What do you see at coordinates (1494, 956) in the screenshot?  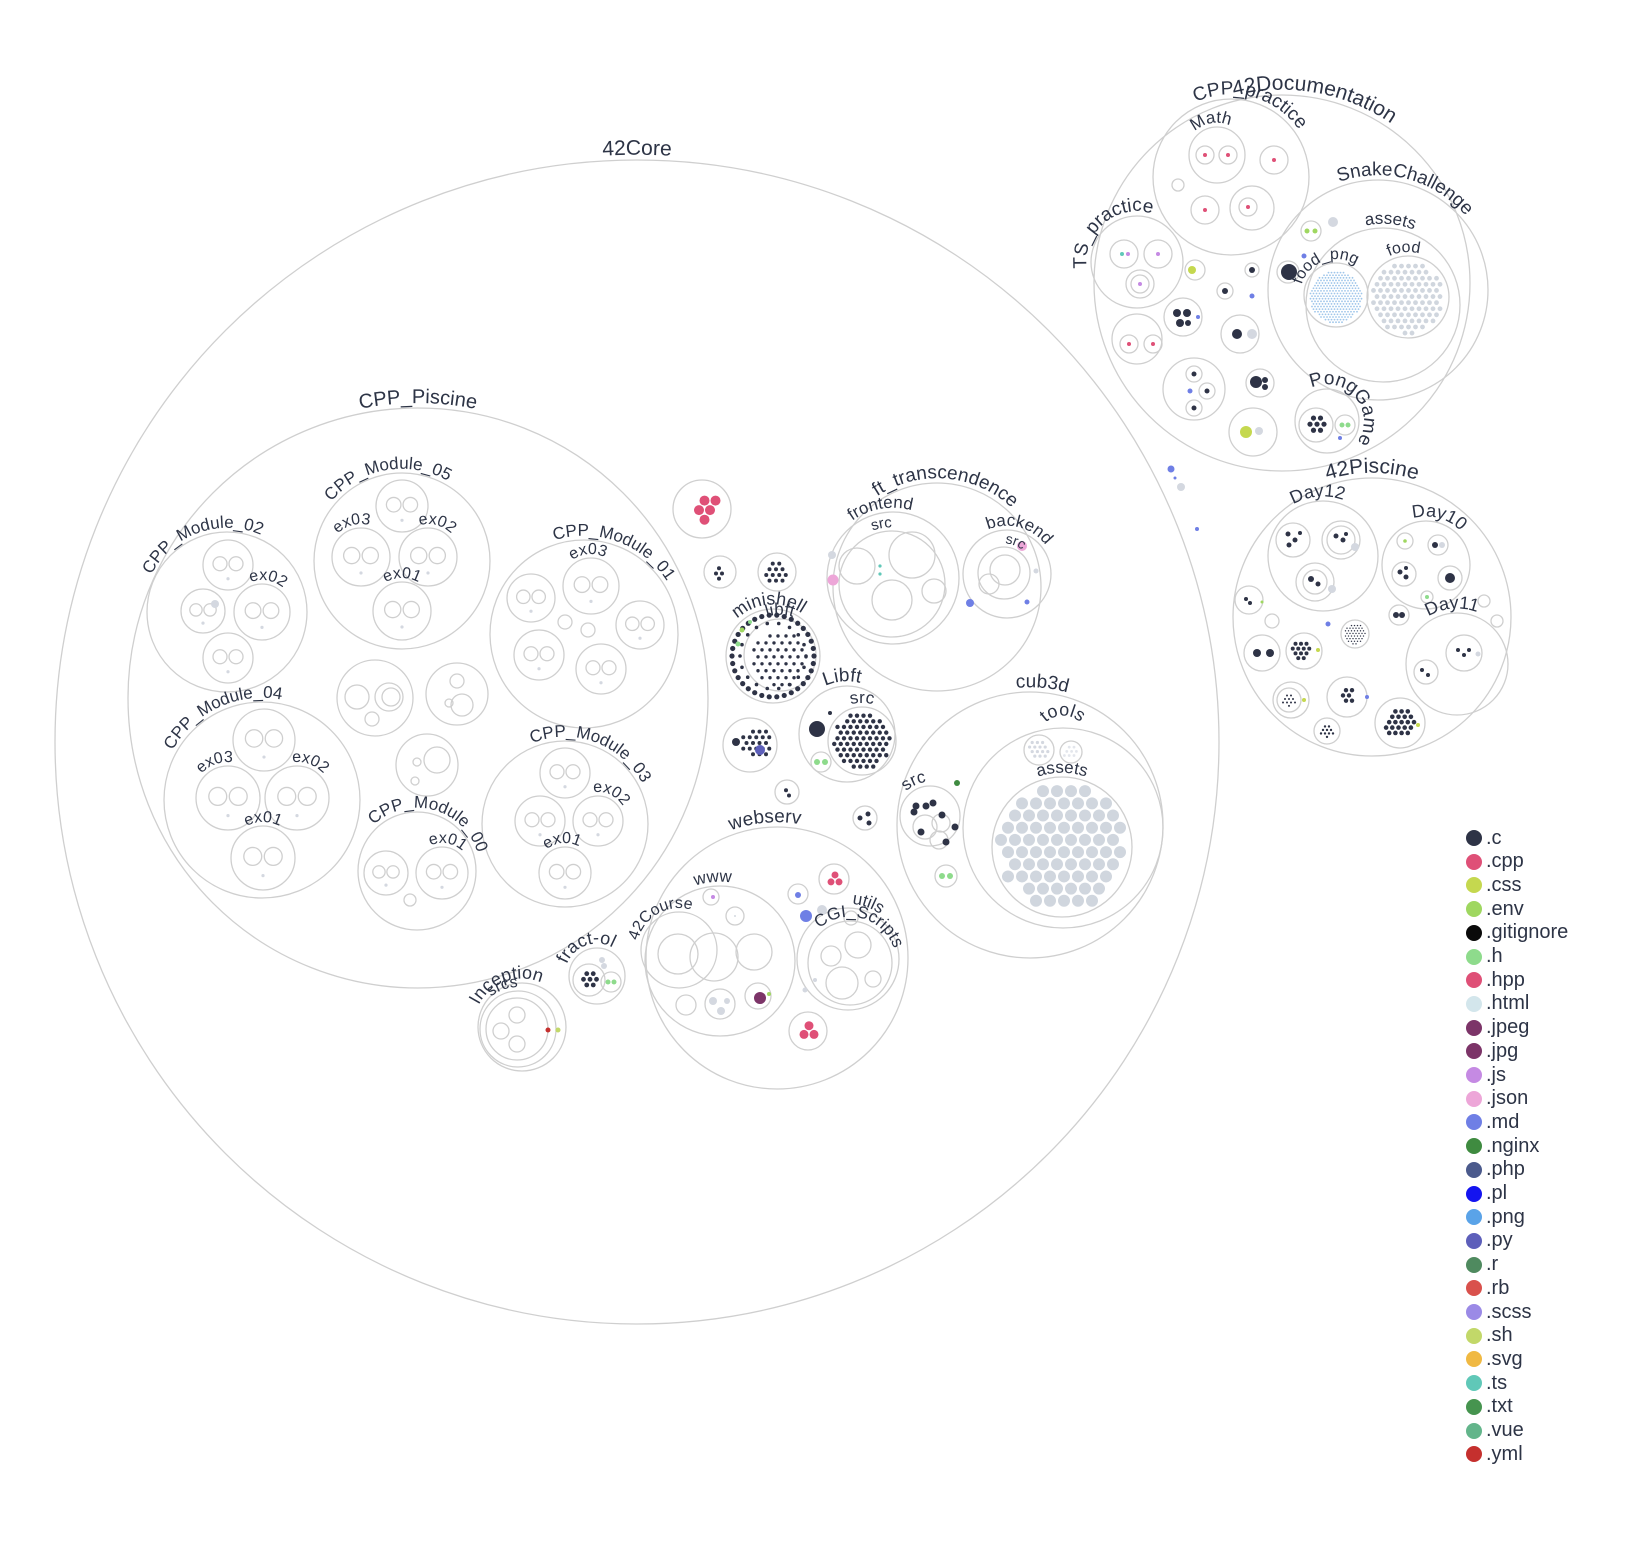 I see `legend-label: .h` at bounding box center [1494, 956].